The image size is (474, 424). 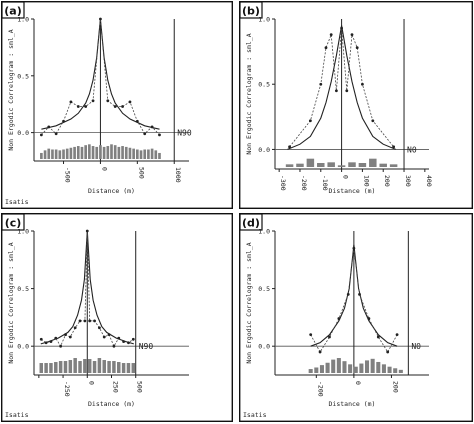 What do you see at coordinates (255, 415) in the screenshot?
I see `footer-label: Isatis` at bounding box center [255, 415].